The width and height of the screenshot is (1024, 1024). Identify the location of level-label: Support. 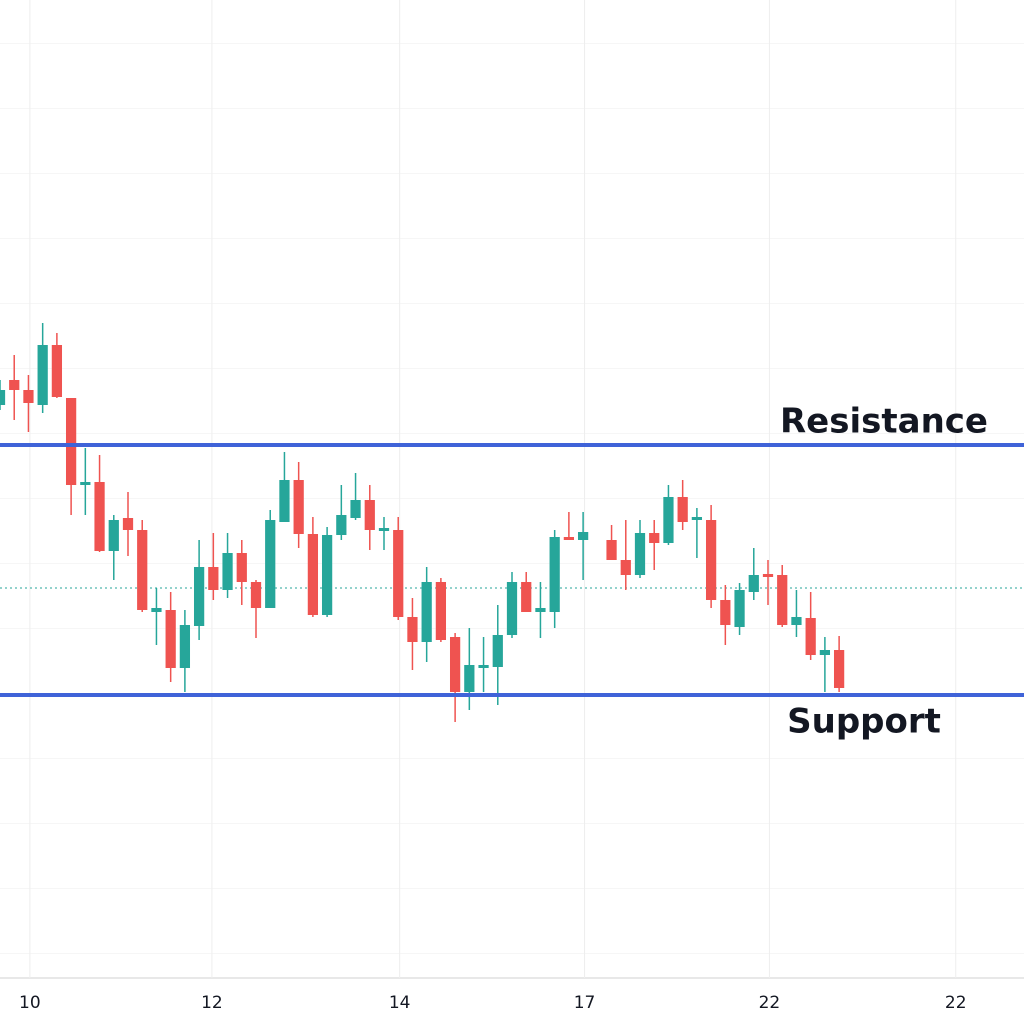
(864, 722).